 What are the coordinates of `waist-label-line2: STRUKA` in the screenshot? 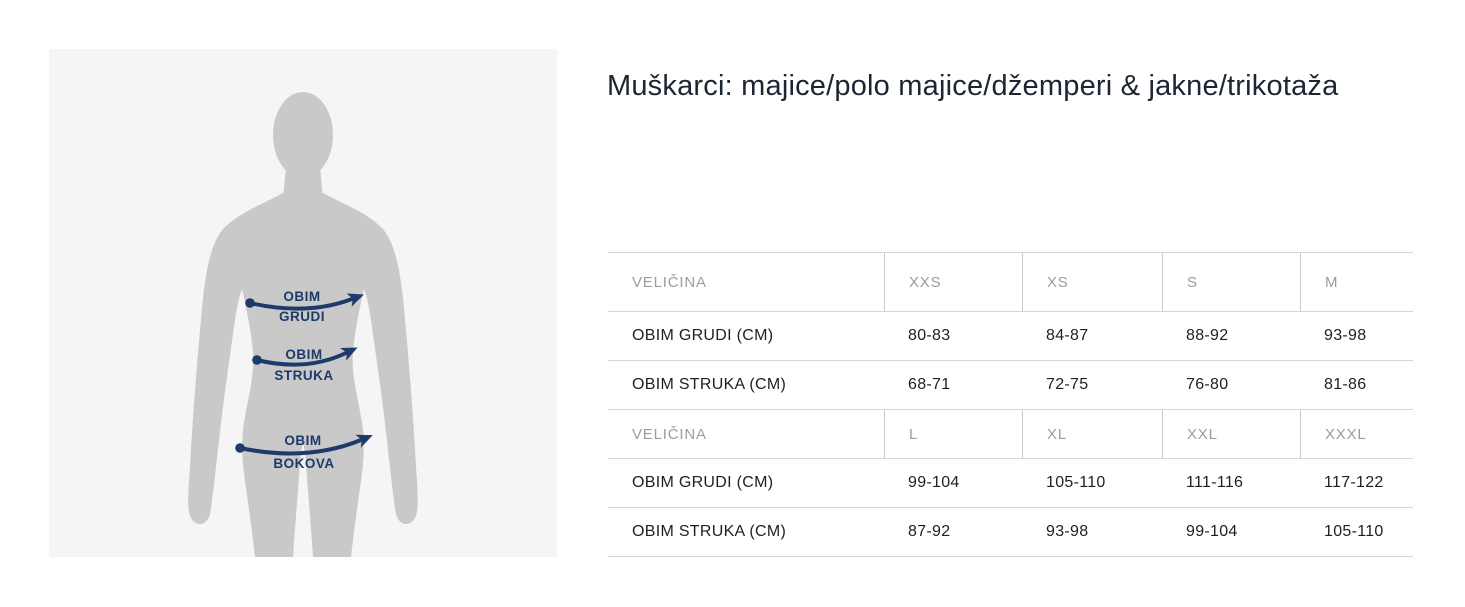 It's located at (303, 375).